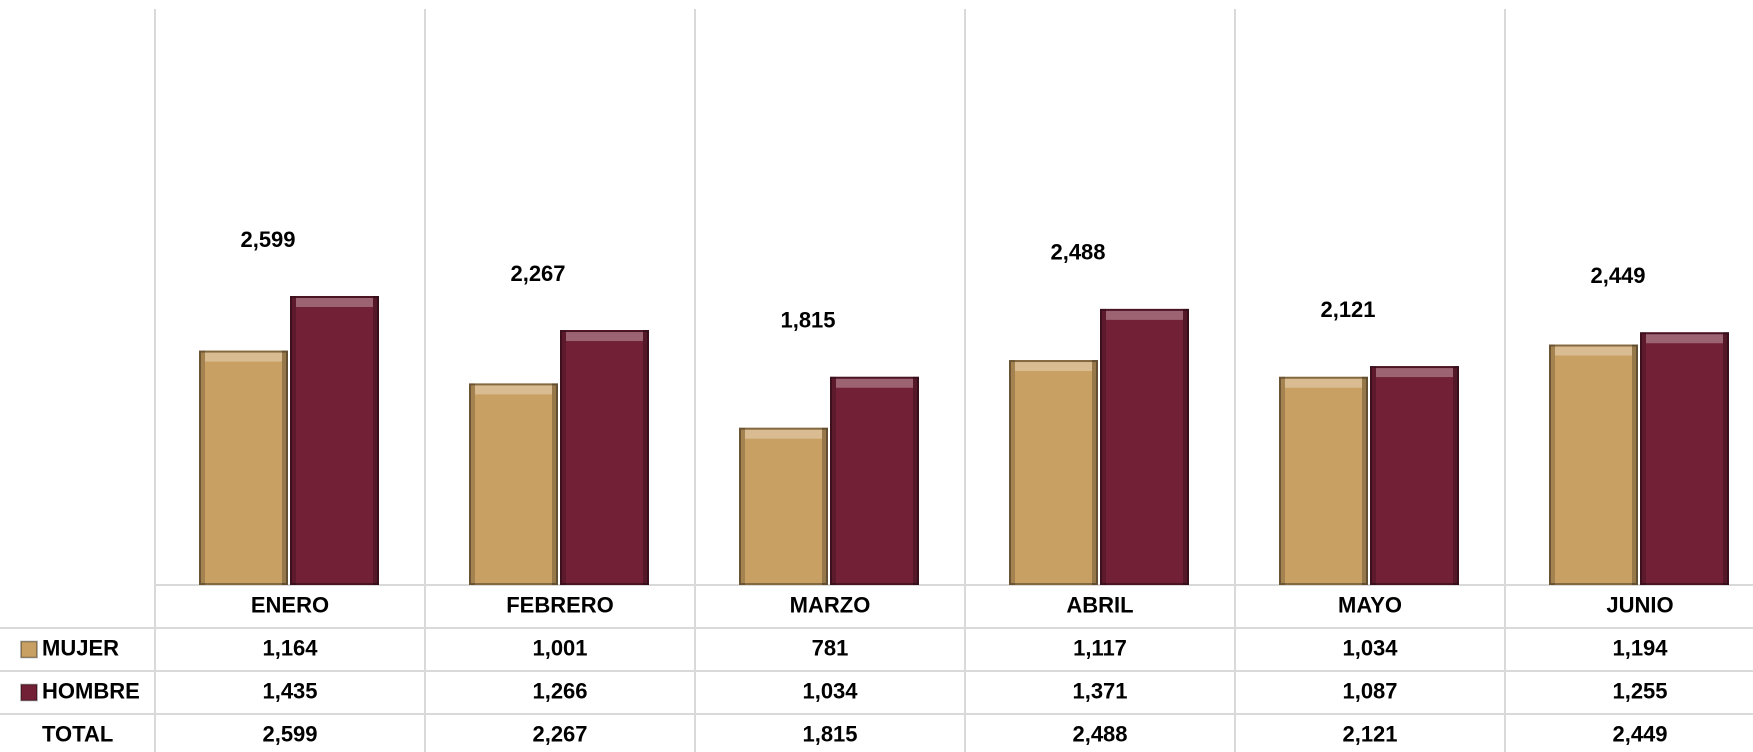 Image resolution: width=1753 pixels, height=752 pixels. Describe the element at coordinates (1639, 733) in the screenshot. I see `table-total: 2,449` at that location.